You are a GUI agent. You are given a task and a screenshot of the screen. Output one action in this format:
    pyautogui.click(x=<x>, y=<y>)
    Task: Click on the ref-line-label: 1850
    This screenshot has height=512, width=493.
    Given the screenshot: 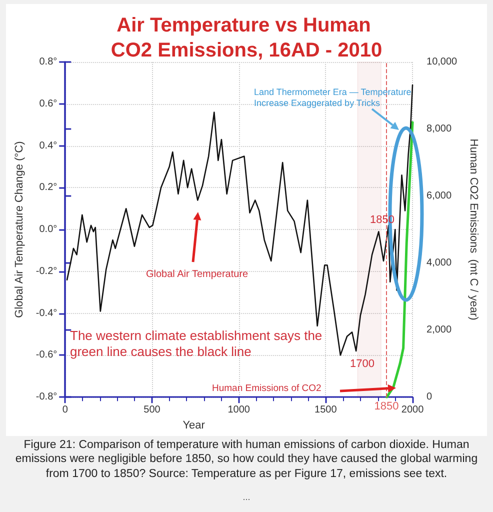 What is the action you would take?
    pyautogui.click(x=386, y=406)
    